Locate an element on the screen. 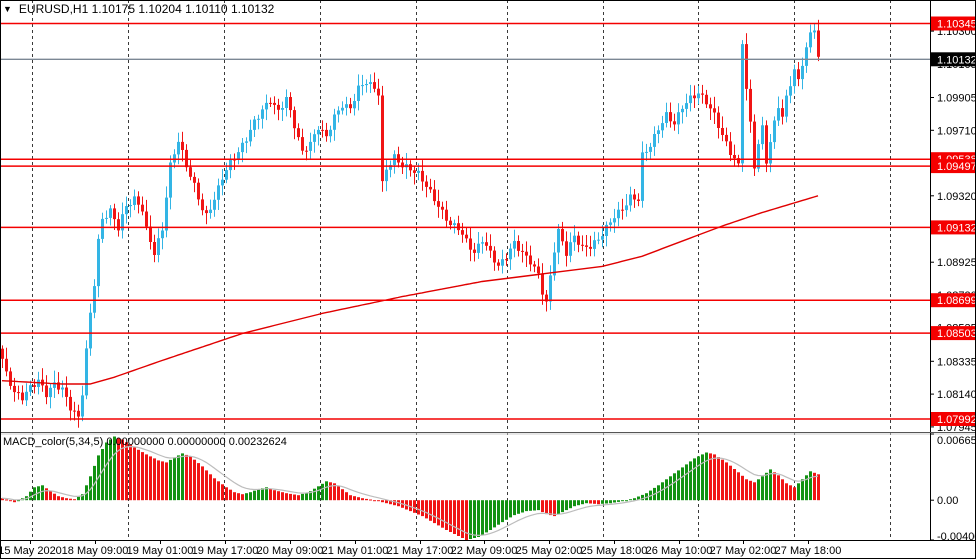  price-tick-label: 1.08335 is located at coordinates (956, 362).